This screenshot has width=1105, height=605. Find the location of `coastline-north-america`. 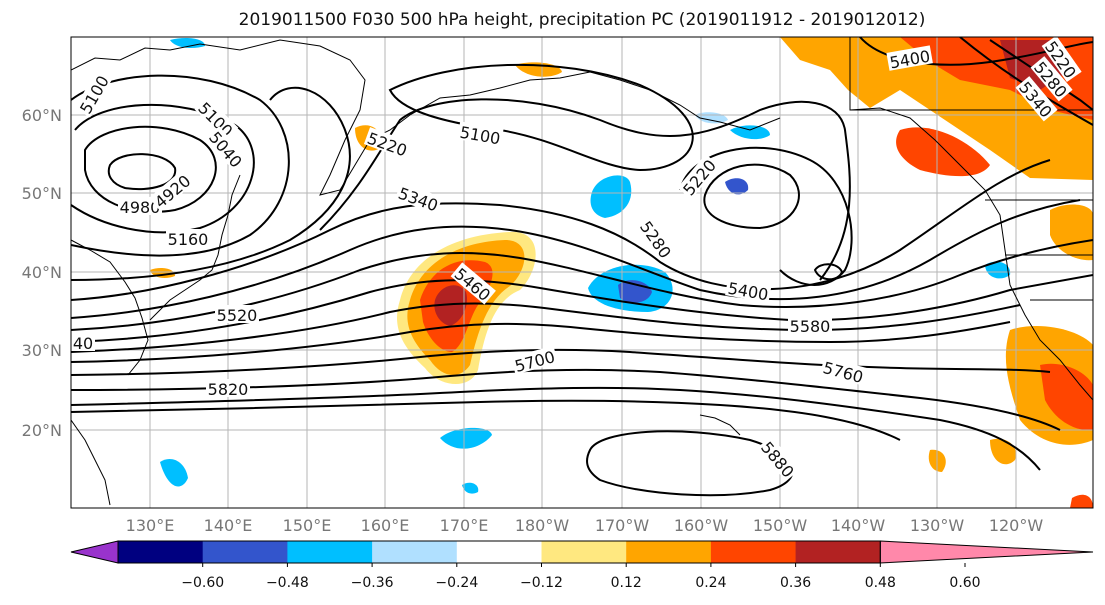

coastline-north-america is located at coordinates (971, 219).